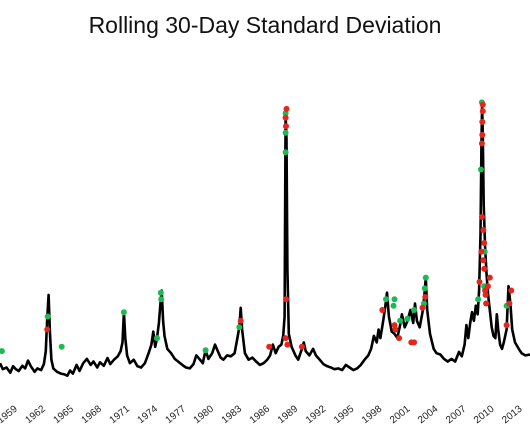 This screenshot has height=442, width=530. What do you see at coordinates (92, 414) in the screenshot?
I see `x-tick-label: 1968` at bounding box center [92, 414].